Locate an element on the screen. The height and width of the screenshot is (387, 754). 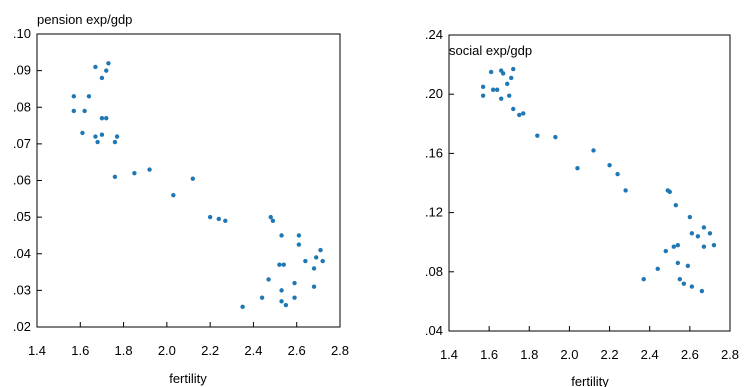
y-tick-label: .06 is located at coordinates (22, 180).